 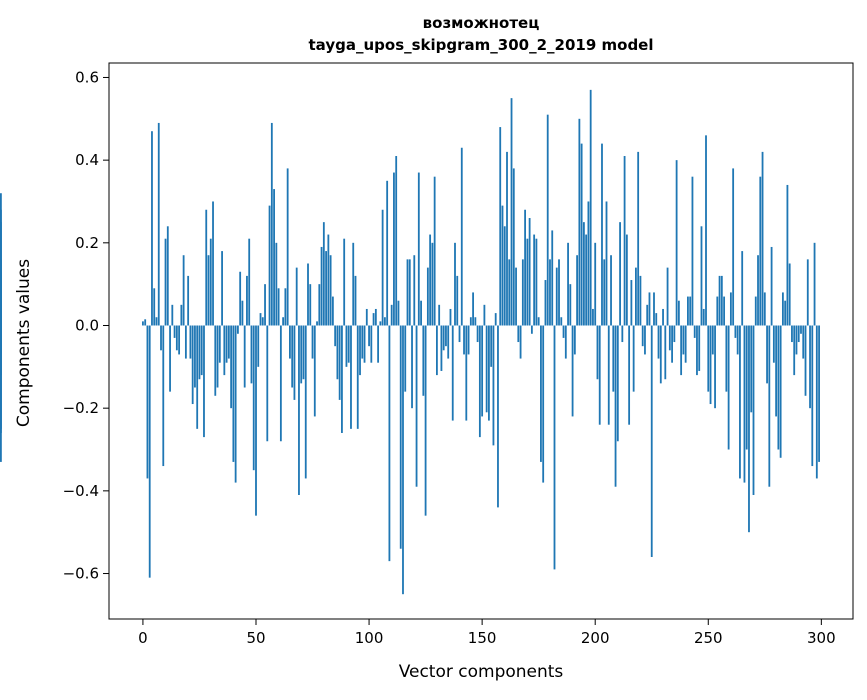 What do you see at coordinates (24, 343) in the screenshot?
I see `y-axis-label: Components values` at bounding box center [24, 343].